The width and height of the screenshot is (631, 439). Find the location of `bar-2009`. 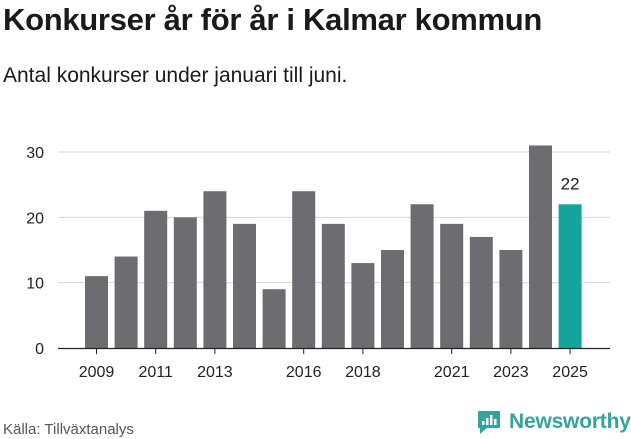

bar-2009 is located at coordinates (96, 312).